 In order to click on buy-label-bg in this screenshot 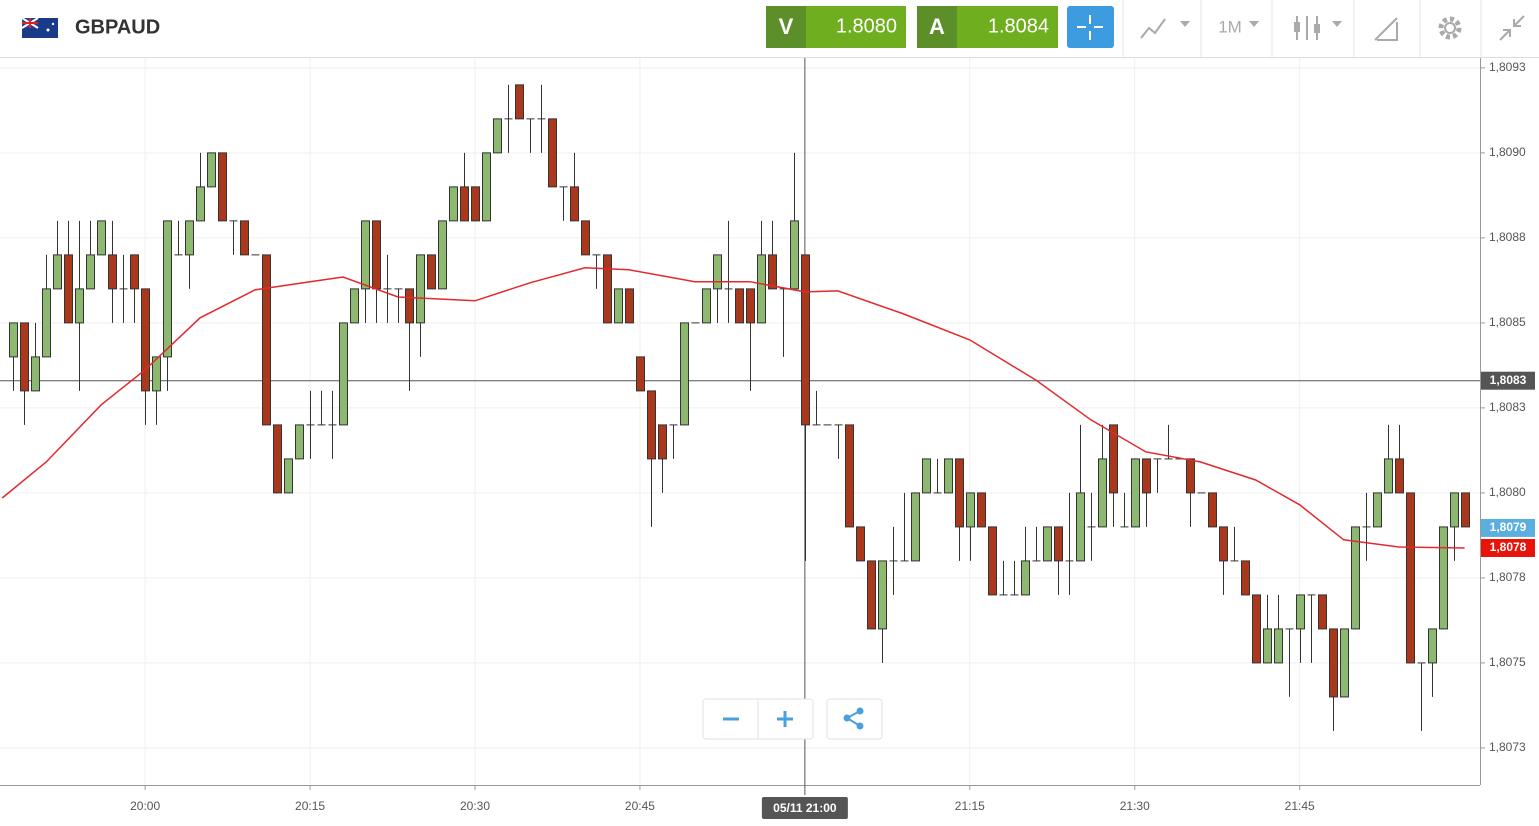, I will do `click(937, 27)`.